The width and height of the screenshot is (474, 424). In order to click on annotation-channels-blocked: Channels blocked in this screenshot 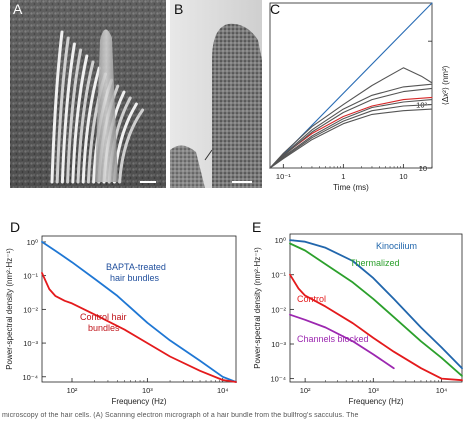, I will do `click(333, 339)`.